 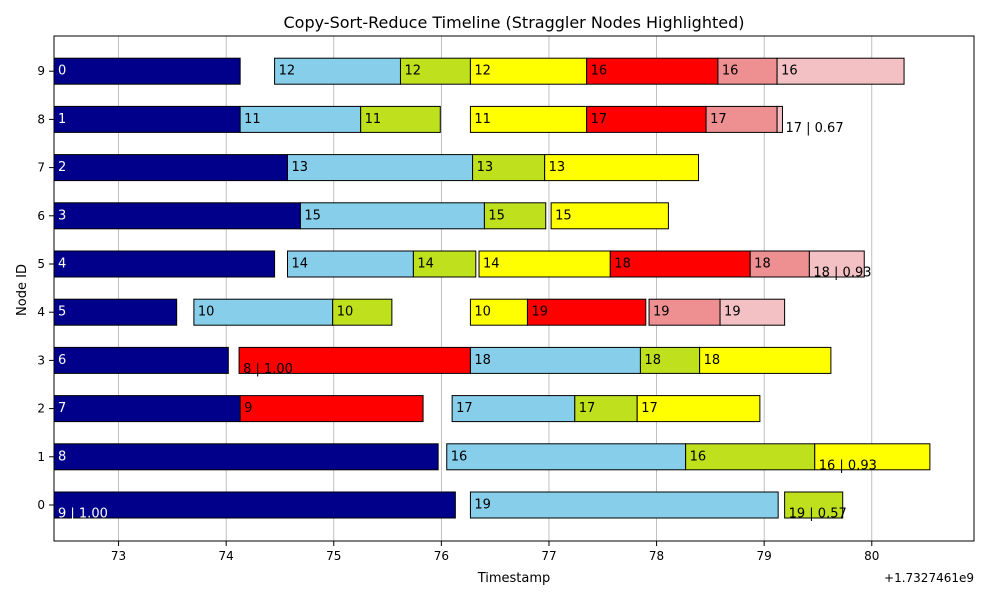 I want to click on x-tick-label: 76, so click(x=441, y=556).